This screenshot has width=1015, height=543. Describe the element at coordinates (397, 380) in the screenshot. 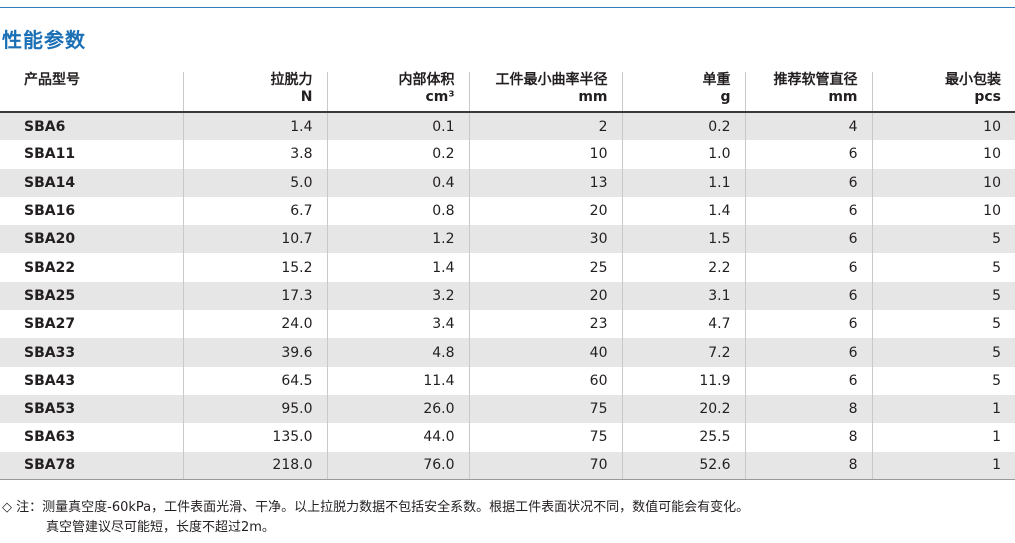

I see `cell-internal-volume: 11.4` at that location.